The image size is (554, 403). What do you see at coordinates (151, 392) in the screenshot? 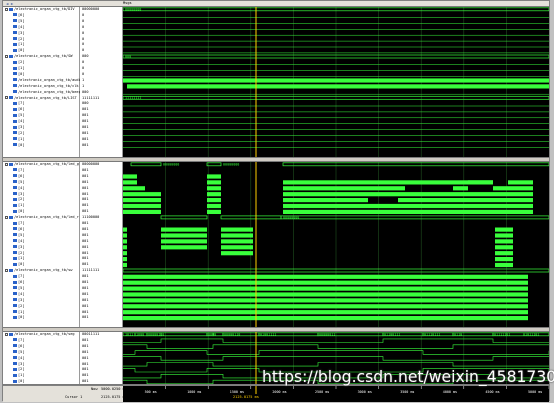
I see `ruler-tick-label: 500 ms` at bounding box center [151, 392].